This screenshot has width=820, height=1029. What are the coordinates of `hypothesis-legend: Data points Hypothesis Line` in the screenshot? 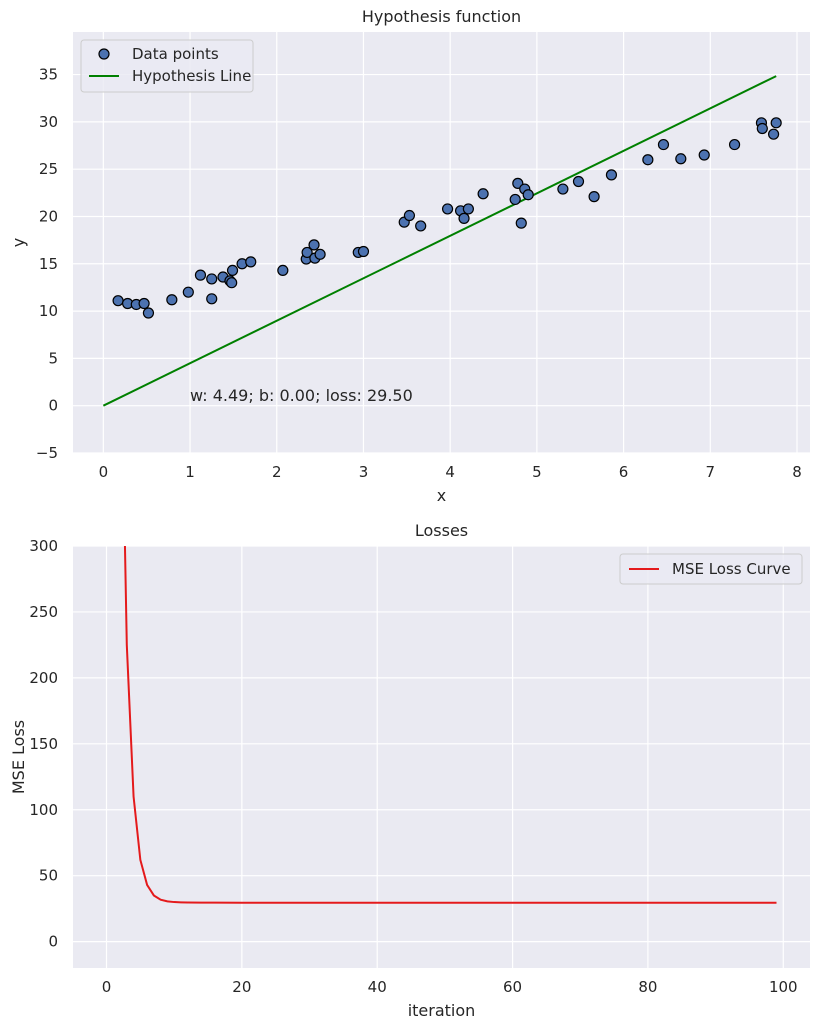 It's located at (167, 66).